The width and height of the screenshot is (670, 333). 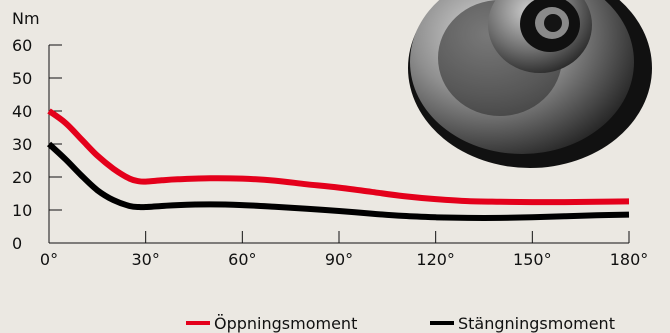 I want to click on x-tick-label: 150°, so click(x=532, y=259).